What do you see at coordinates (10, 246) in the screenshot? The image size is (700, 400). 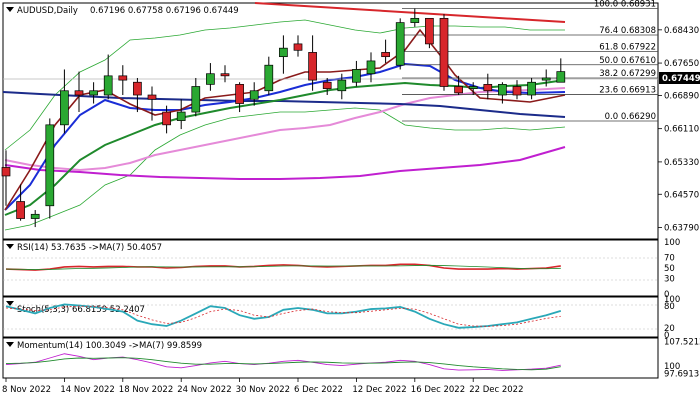 I see `rsi-collapse-icon` at bounding box center [10, 246].